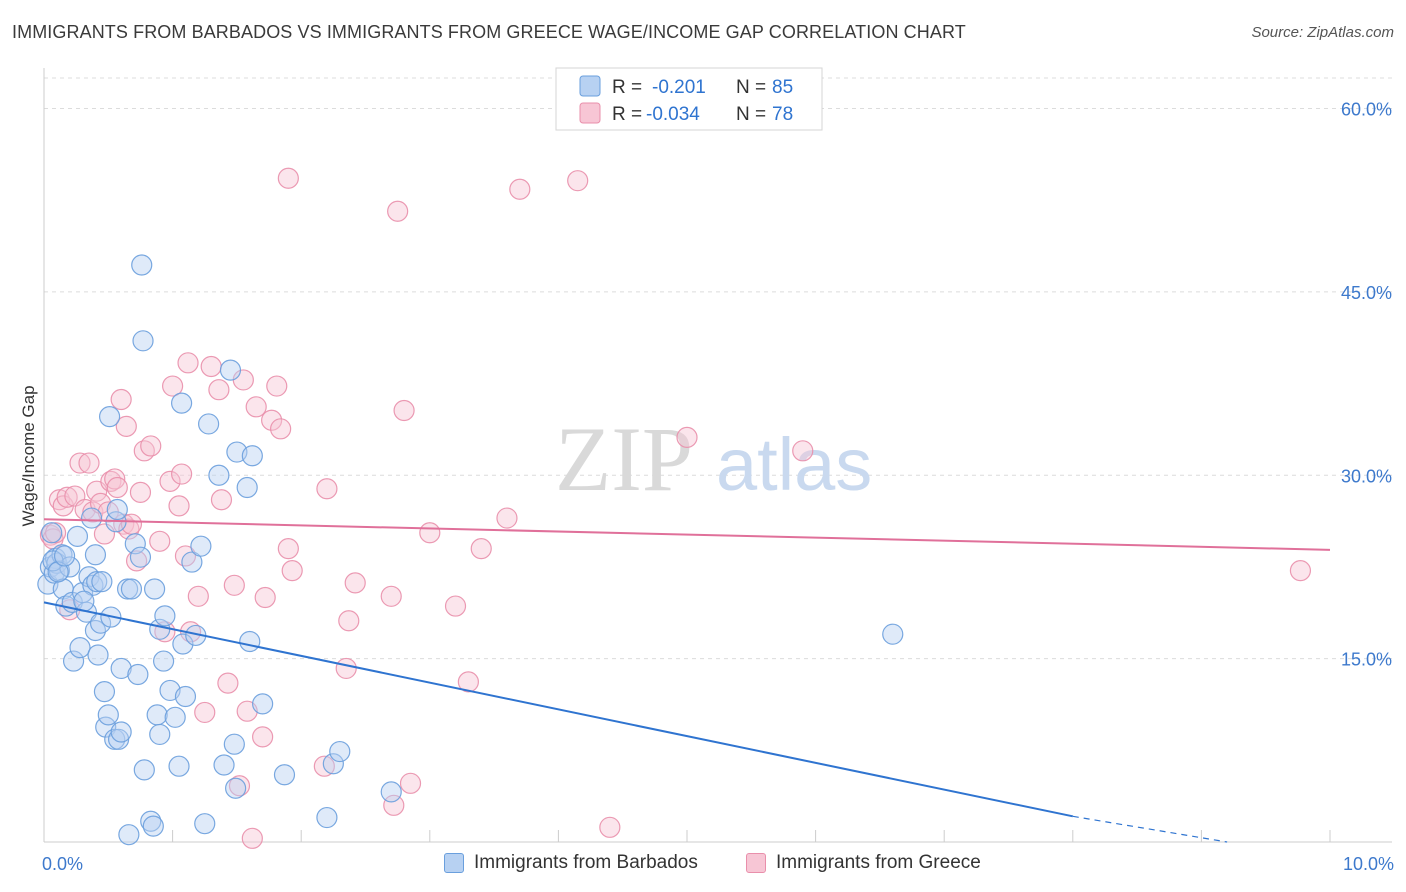 The width and height of the screenshot is (1406, 892). I want to click on y-tick-label: 60.0%, so click(1366, 110).